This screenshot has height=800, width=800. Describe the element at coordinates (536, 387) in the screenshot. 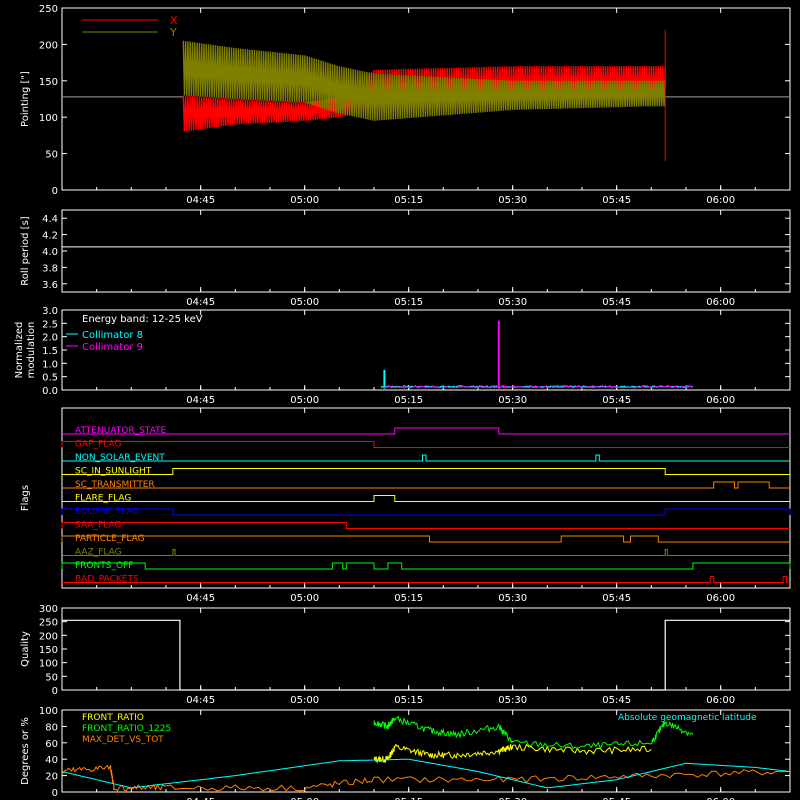

I see `collimator-9-line` at that location.